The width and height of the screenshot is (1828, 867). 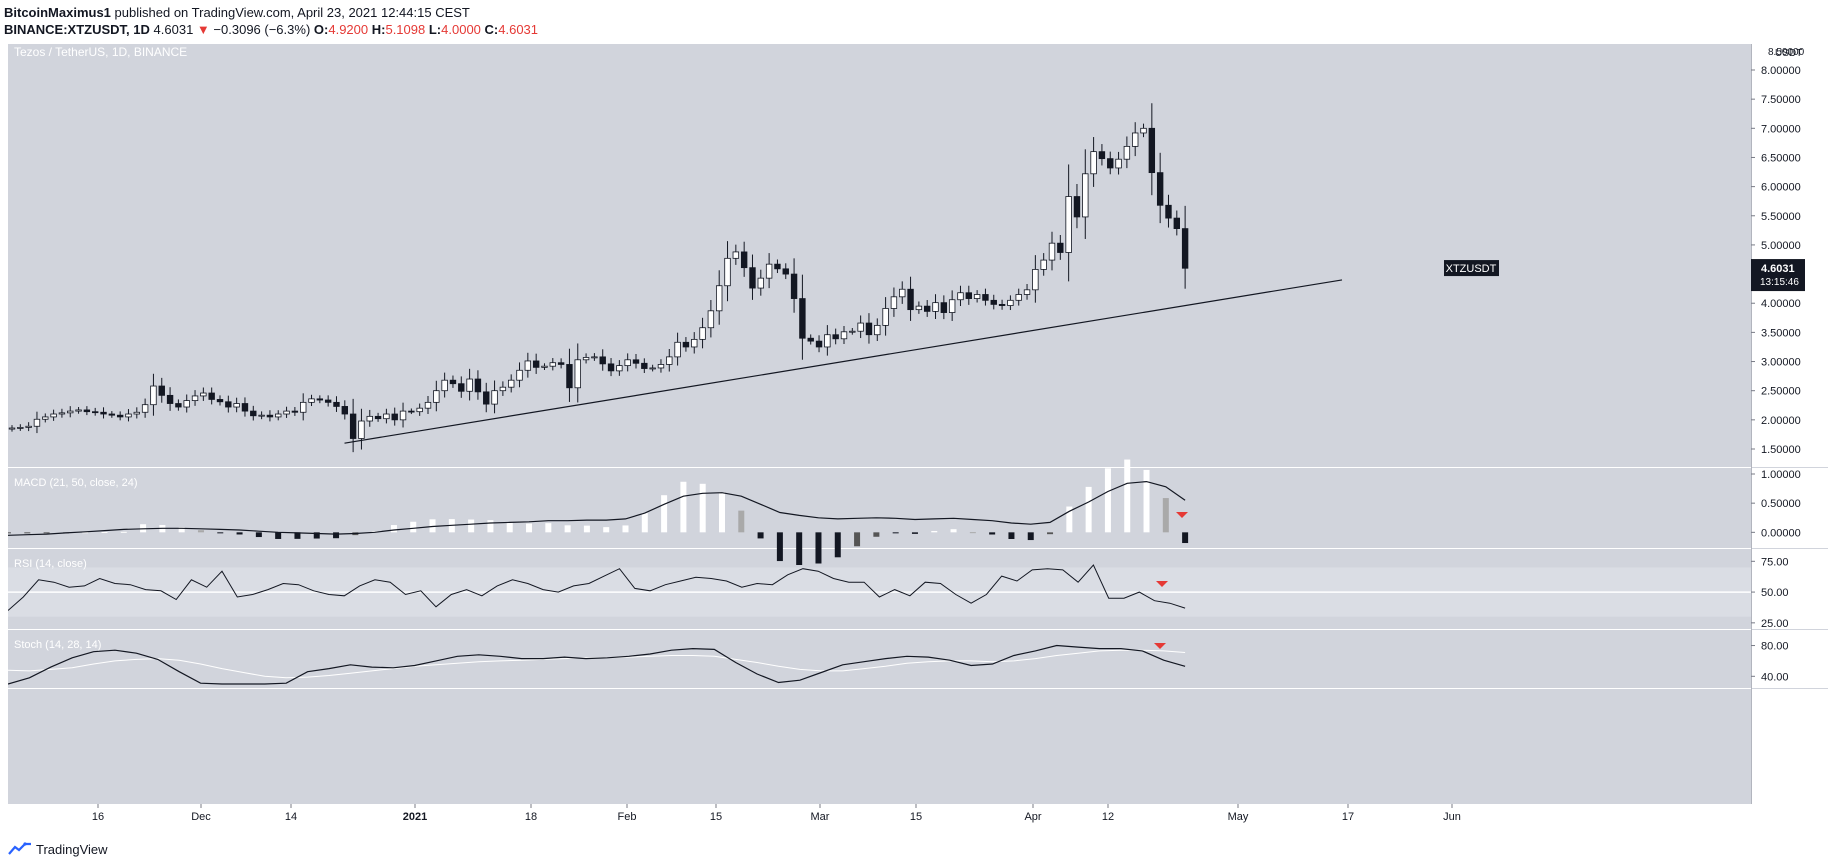 What do you see at coordinates (262, 29) in the screenshot?
I see `price-change: −0.3096 (−6.3%)` at bounding box center [262, 29].